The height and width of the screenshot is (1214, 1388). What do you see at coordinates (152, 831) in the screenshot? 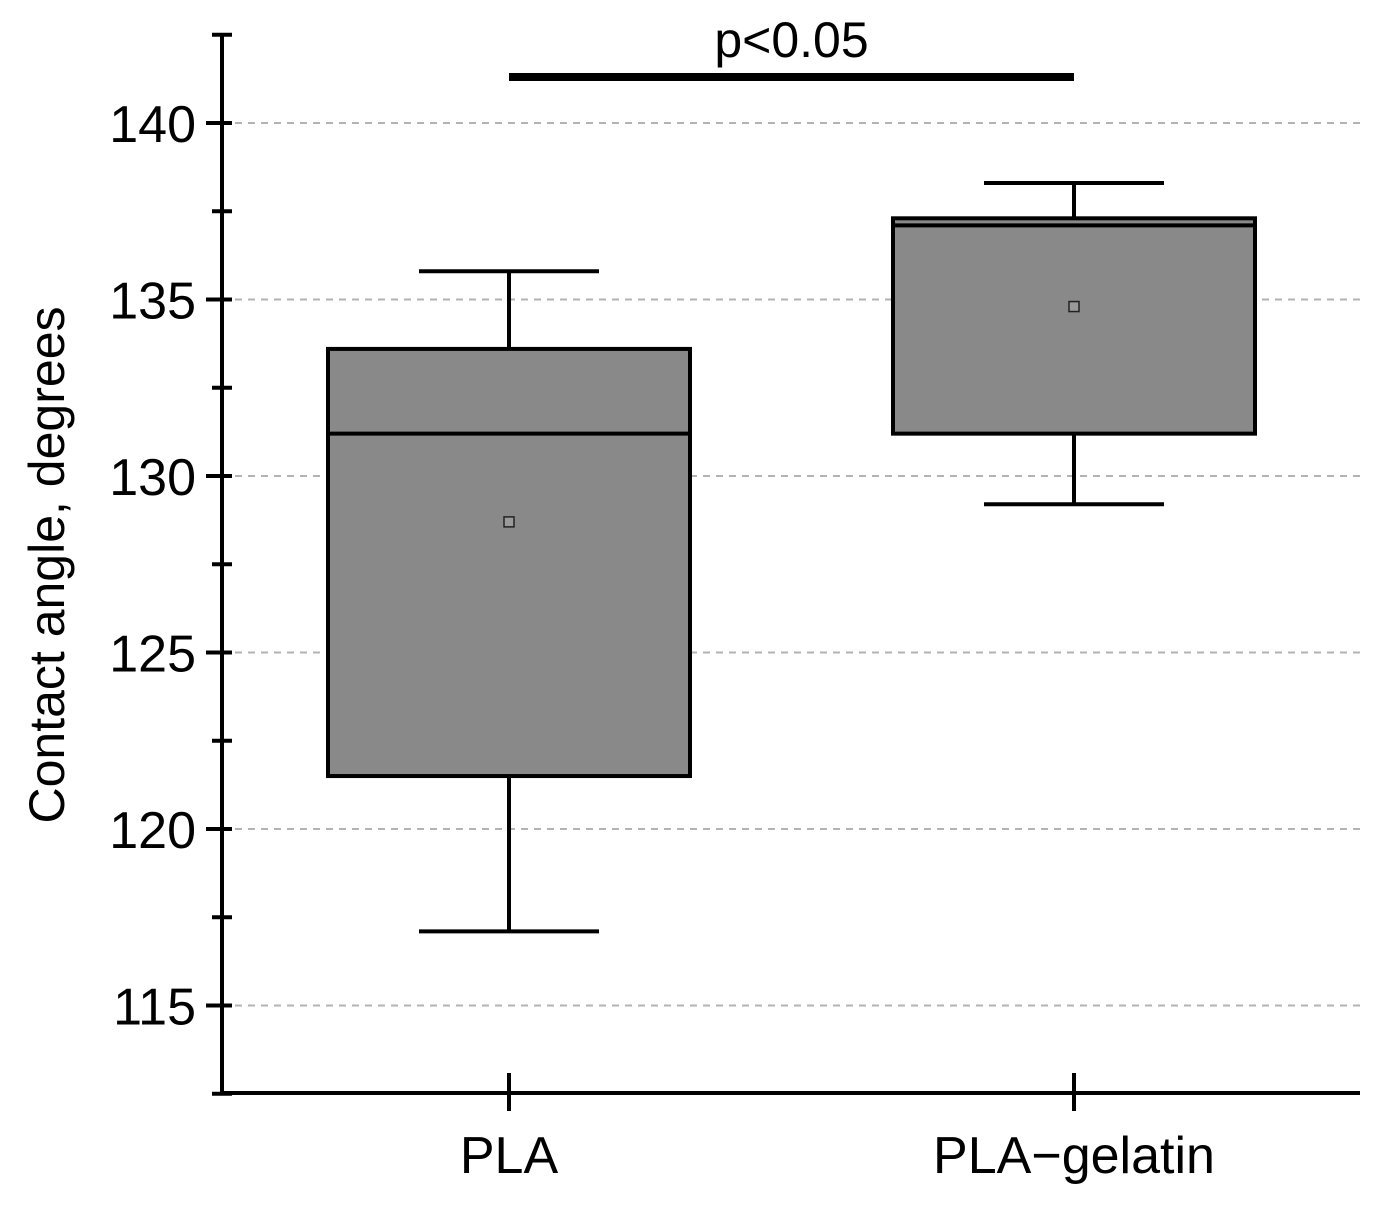
I see `y-tick-label: 120` at bounding box center [152, 831].